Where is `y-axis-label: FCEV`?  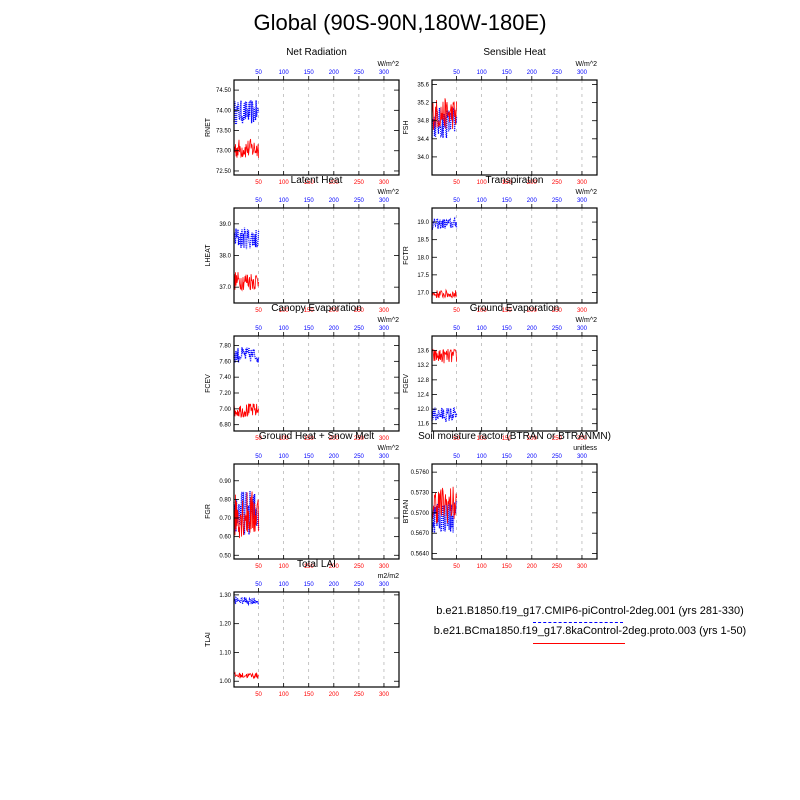
y-axis-label: FCEV is located at coordinates (208, 383).